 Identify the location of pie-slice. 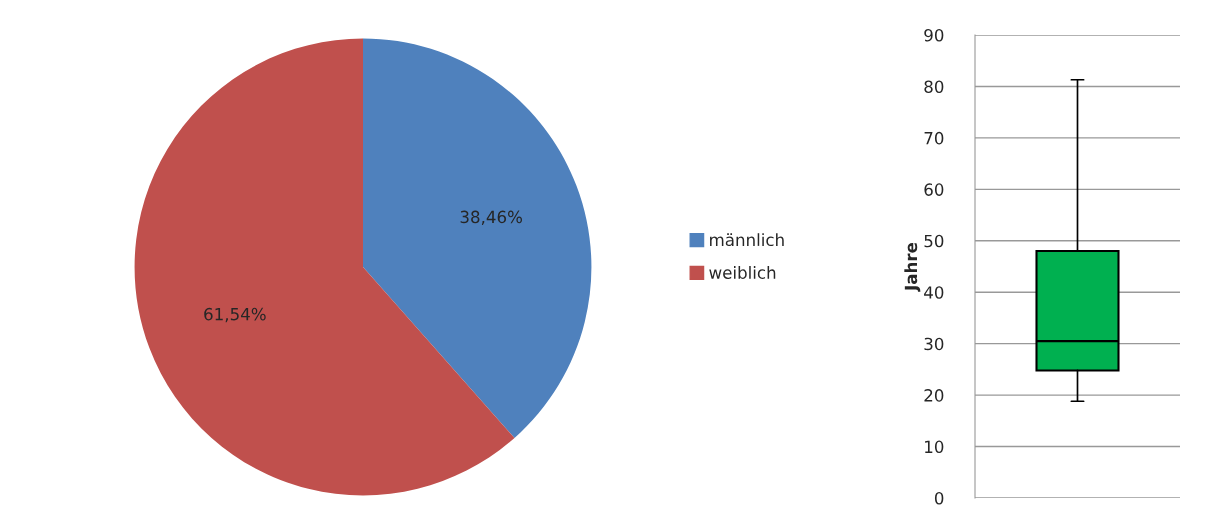
(477, 238).